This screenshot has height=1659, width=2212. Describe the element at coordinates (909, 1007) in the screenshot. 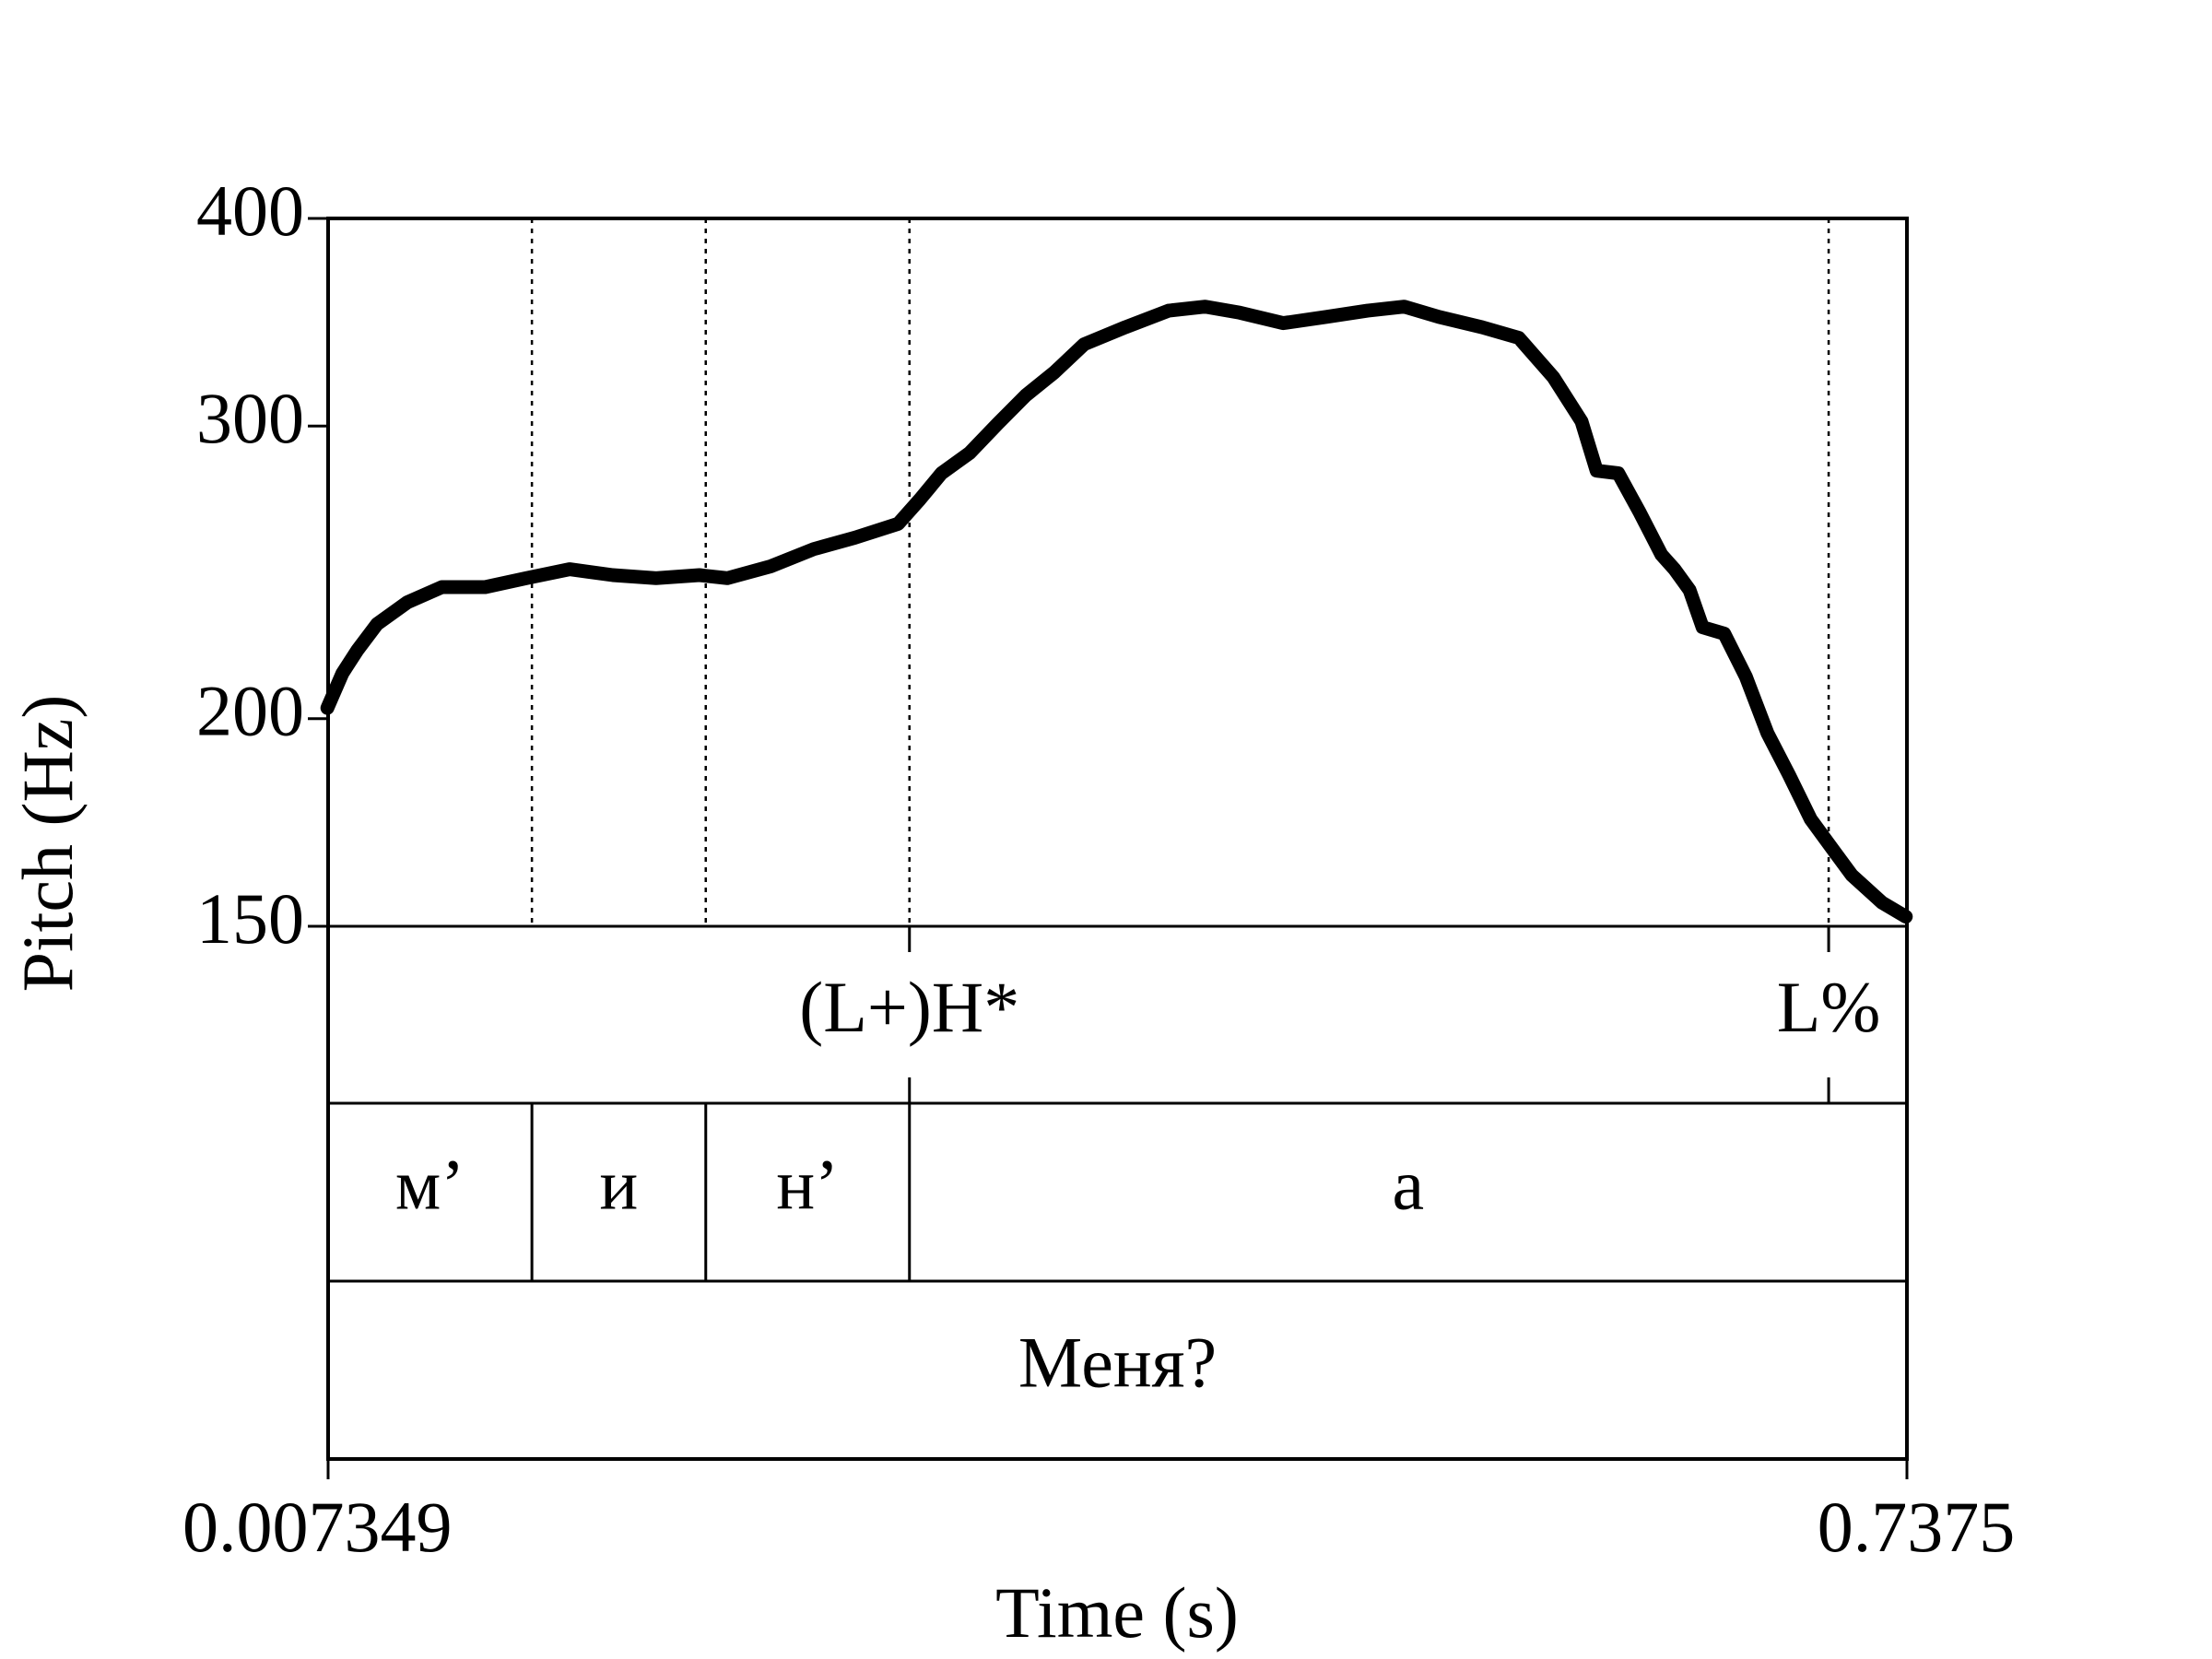

I see `tone-label: (L+)H*` at that location.